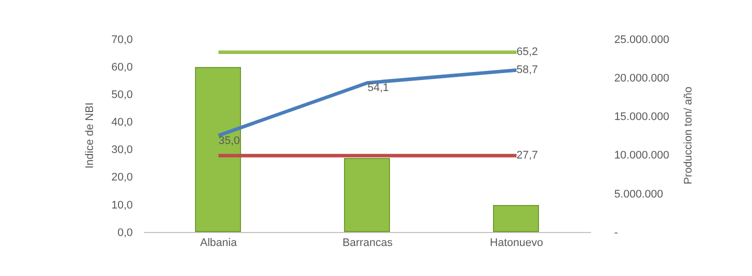 The height and width of the screenshot is (276, 752). What do you see at coordinates (527, 52) in the screenshot?
I see `data-label: 65,2` at bounding box center [527, 52].